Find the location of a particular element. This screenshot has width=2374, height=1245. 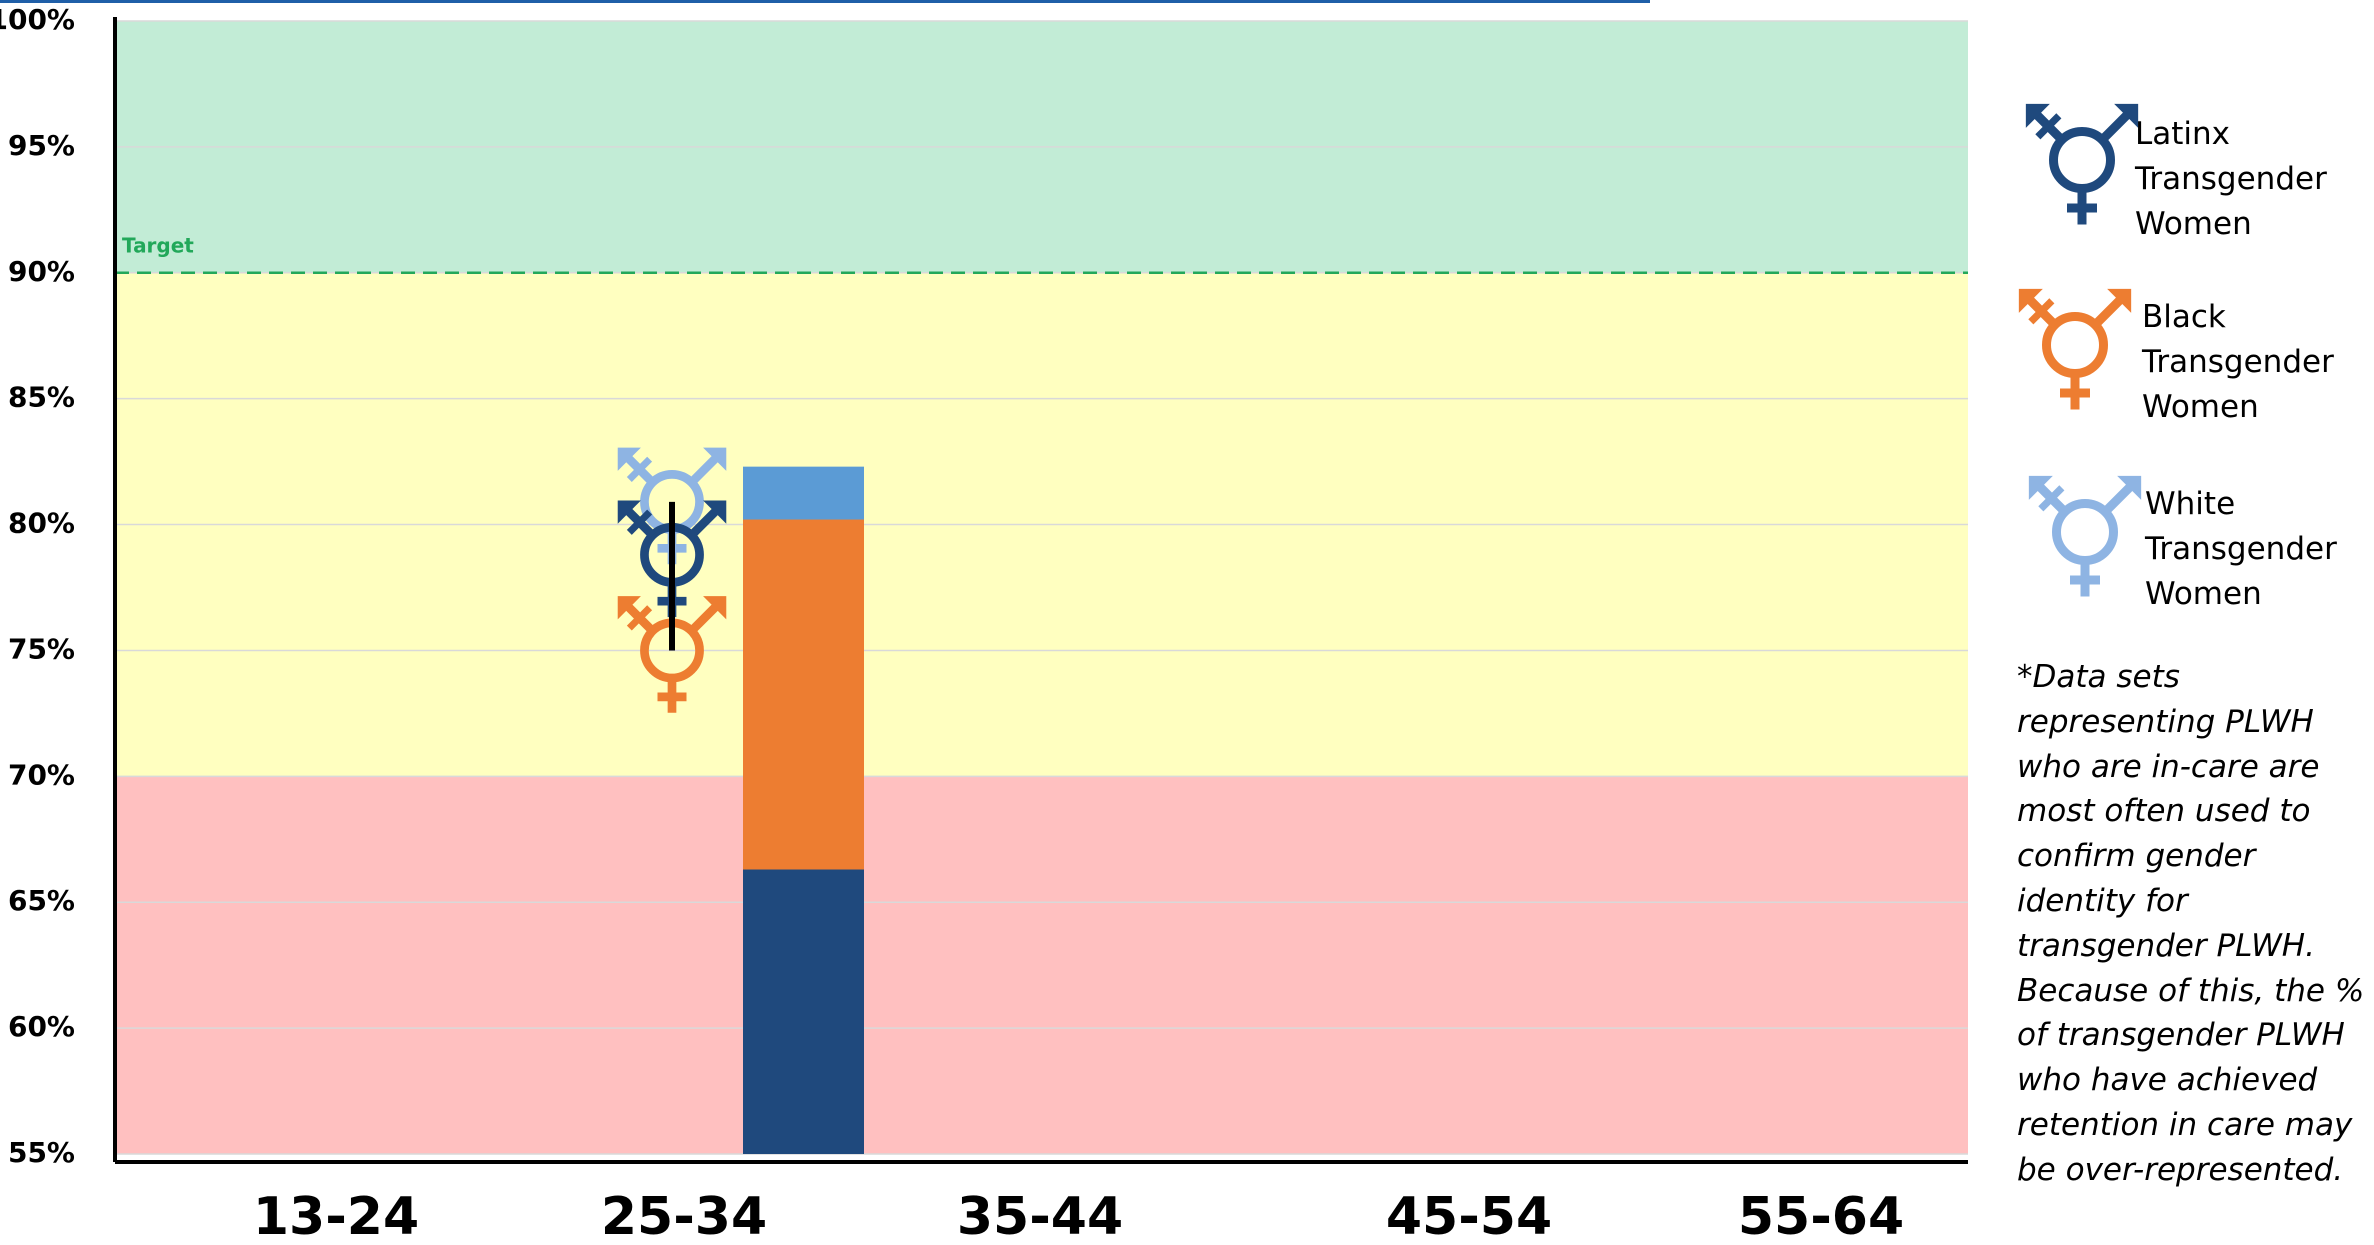

target-label: Target is located at coordinates (158, 245).